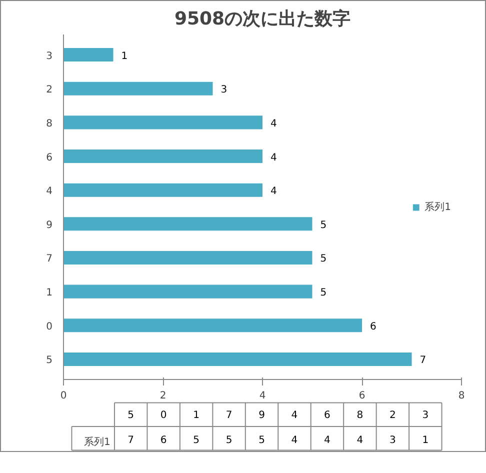 Image resolution: width=486 pixels, height=473 pixels. I want to click on y-tick-label: 1, so click(49, 293).